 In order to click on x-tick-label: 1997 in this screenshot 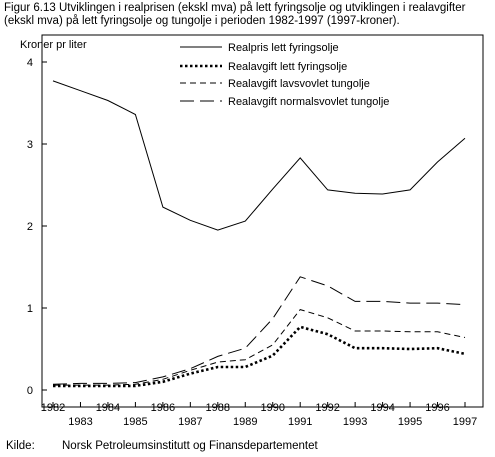, I will do `click(465, 422)`.